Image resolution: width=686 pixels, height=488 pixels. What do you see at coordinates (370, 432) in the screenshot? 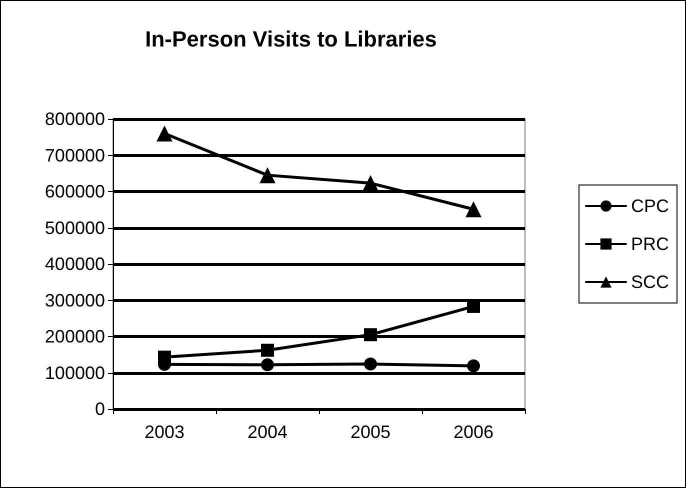
I see `x-tick-label: 2005` at bounding box center [370, 432].